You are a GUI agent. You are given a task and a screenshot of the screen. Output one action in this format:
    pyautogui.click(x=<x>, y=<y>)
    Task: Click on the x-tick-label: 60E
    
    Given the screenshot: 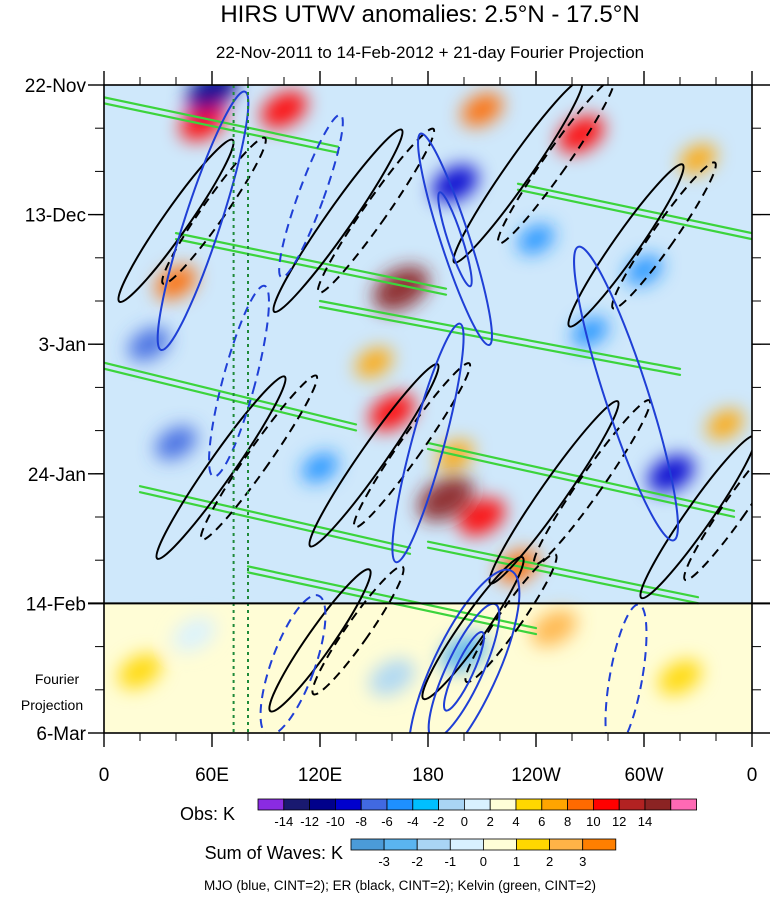 What is the action you would take?
    pyautogui.click(x=212, y=775)
    